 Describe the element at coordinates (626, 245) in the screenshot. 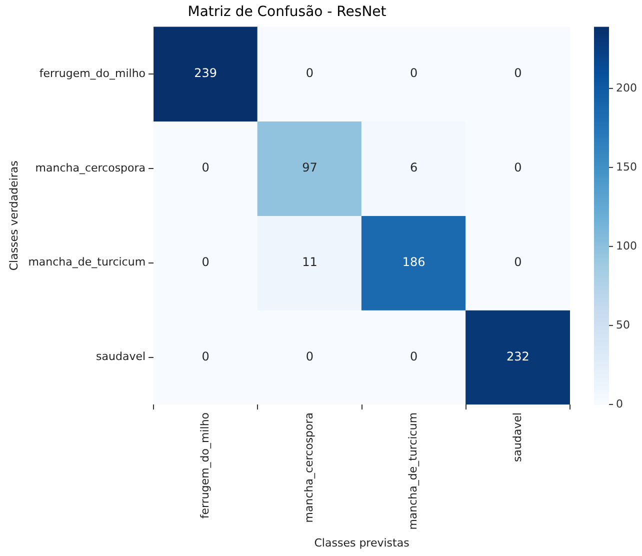

I see `color-bar-label: 100` at that location.